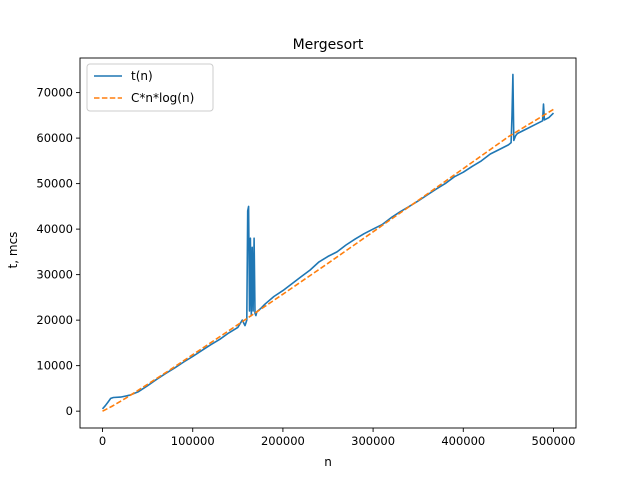 Image resolution: width=640 pixels, height=480 pixels. Describe the element at coordinates (54, 229) in the screenshot. I see `y-tick-label: 40000` at that location.